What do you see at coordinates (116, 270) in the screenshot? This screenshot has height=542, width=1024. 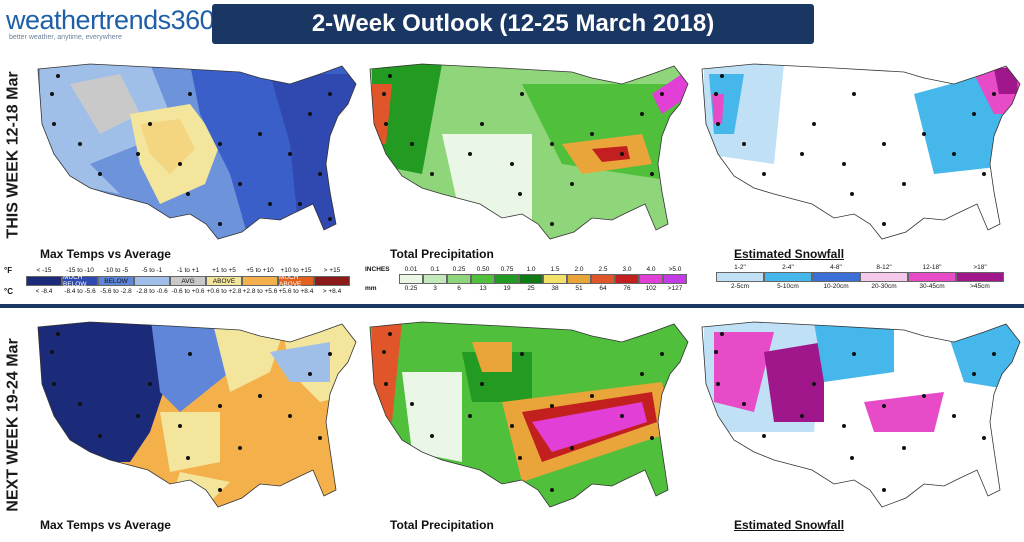 I see `temp-legend-f-2: -10 to -5` at bounding box center [116, 270].